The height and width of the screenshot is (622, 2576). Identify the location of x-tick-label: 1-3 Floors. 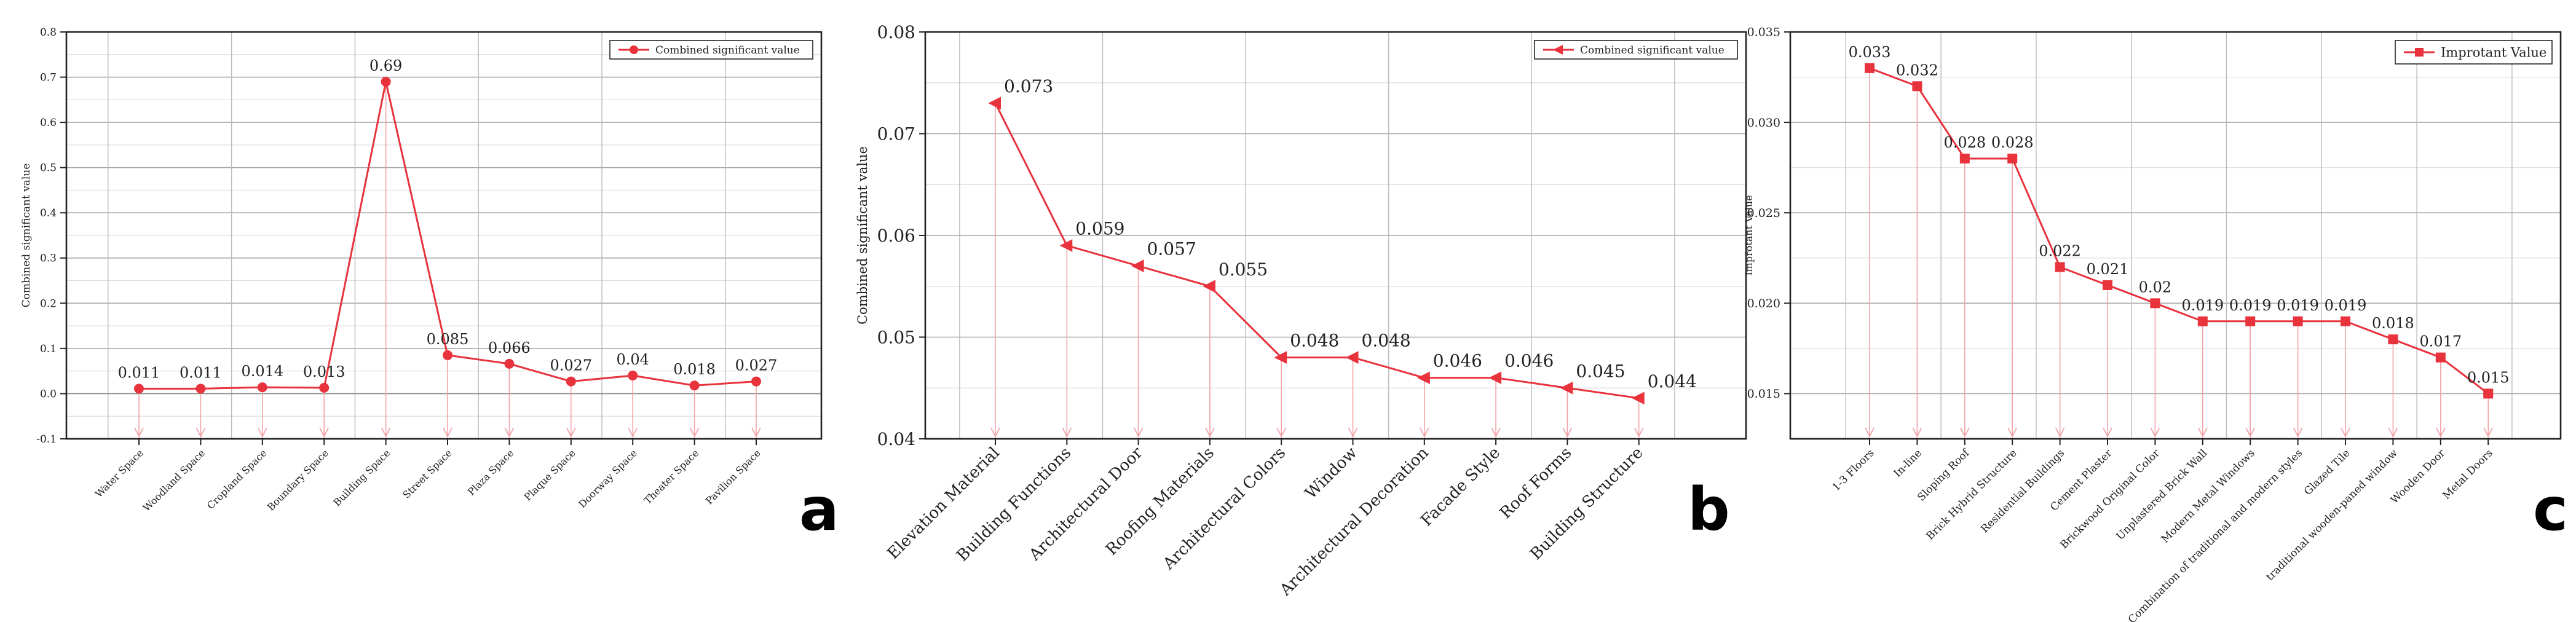
(1854, 470).